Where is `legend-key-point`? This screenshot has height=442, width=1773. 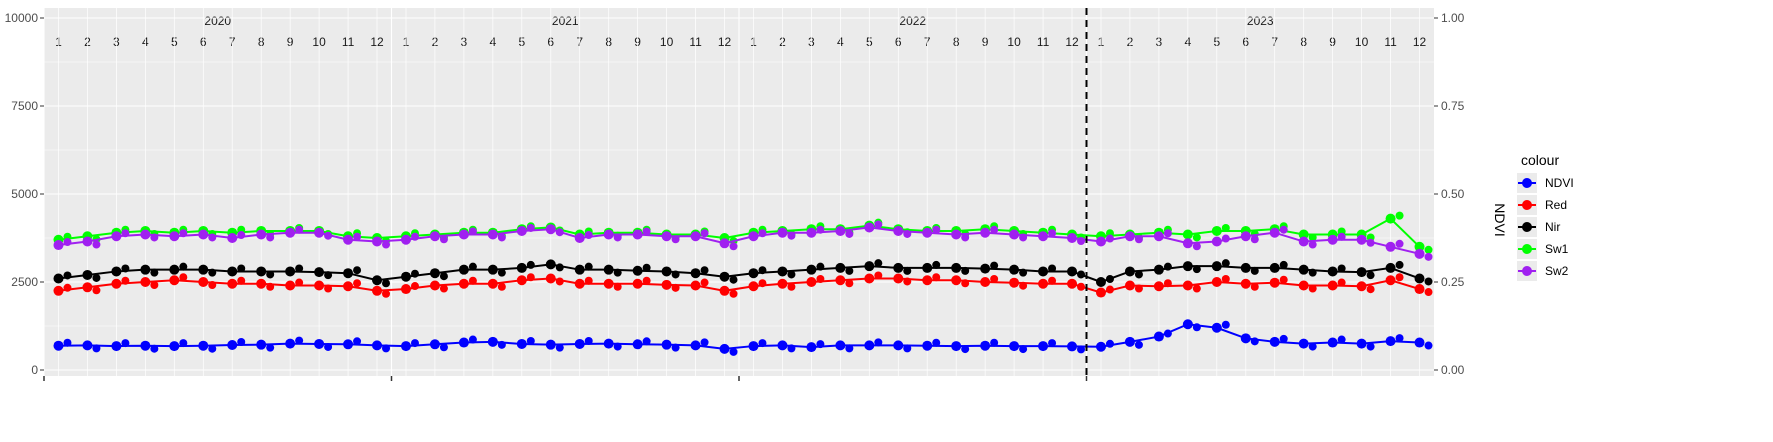
legend-key-point is located at coordinates (1527, 183).